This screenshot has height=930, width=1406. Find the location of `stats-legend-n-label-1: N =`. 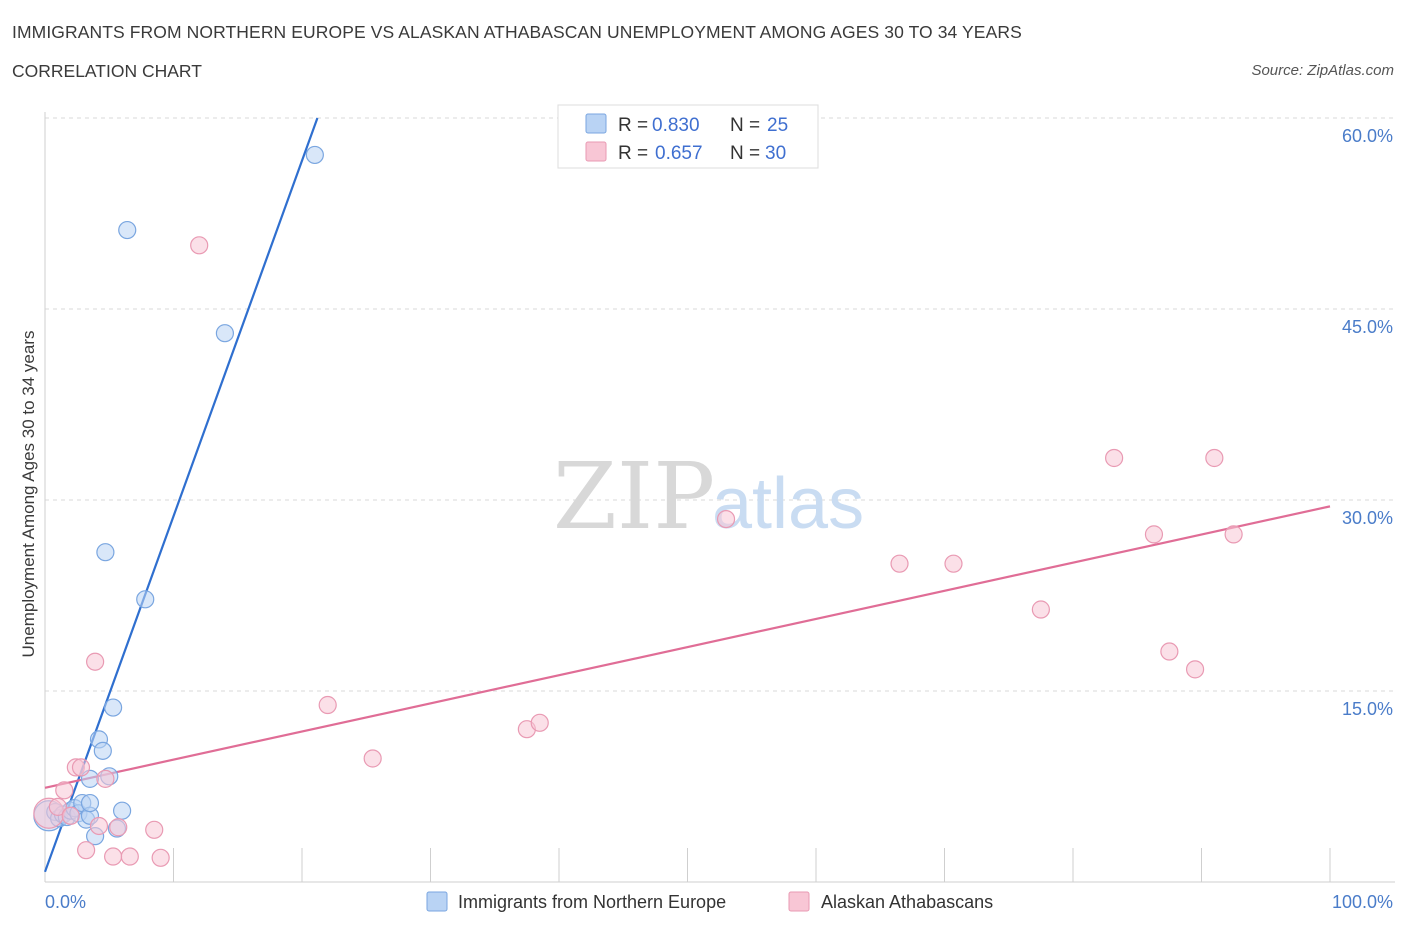

stats-legend-n-label-1: N = is located at coordinates (745, 125).